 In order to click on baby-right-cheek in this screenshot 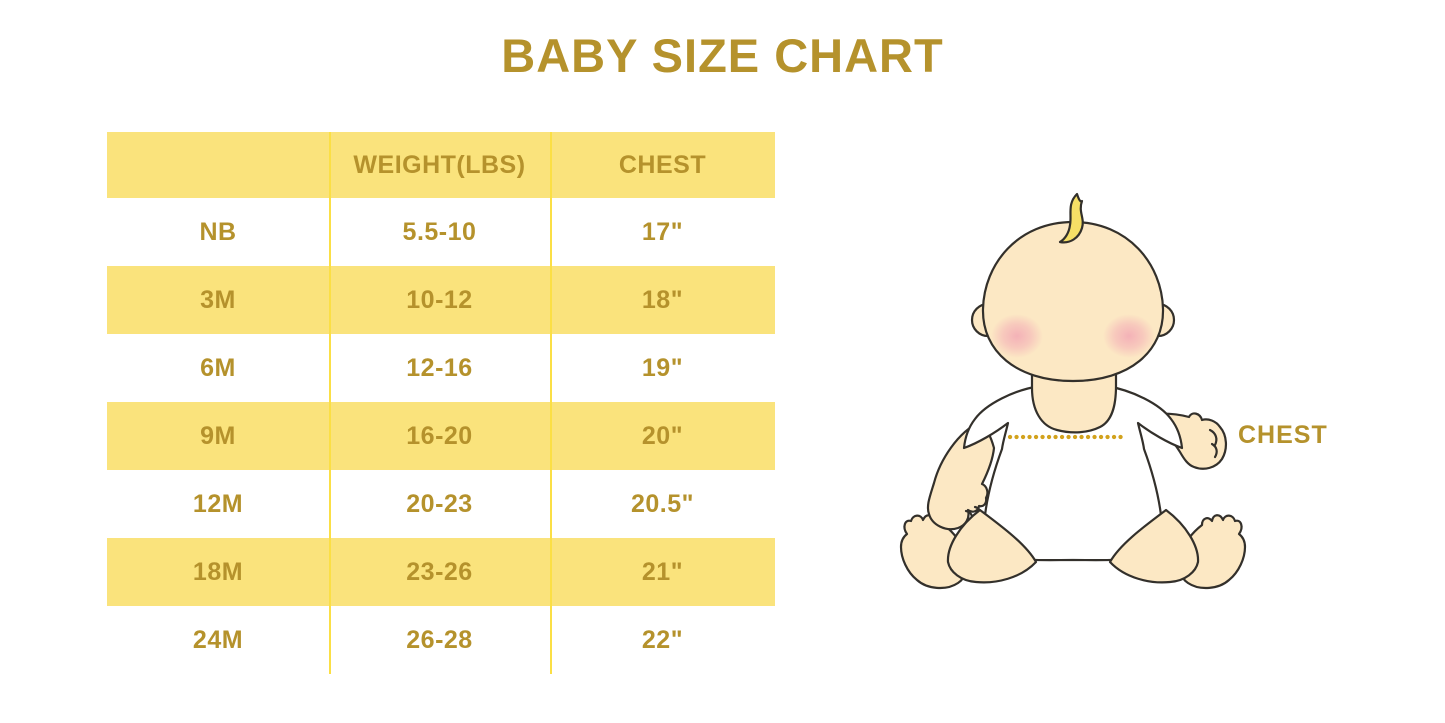, I will do `click(1129, 336)`.